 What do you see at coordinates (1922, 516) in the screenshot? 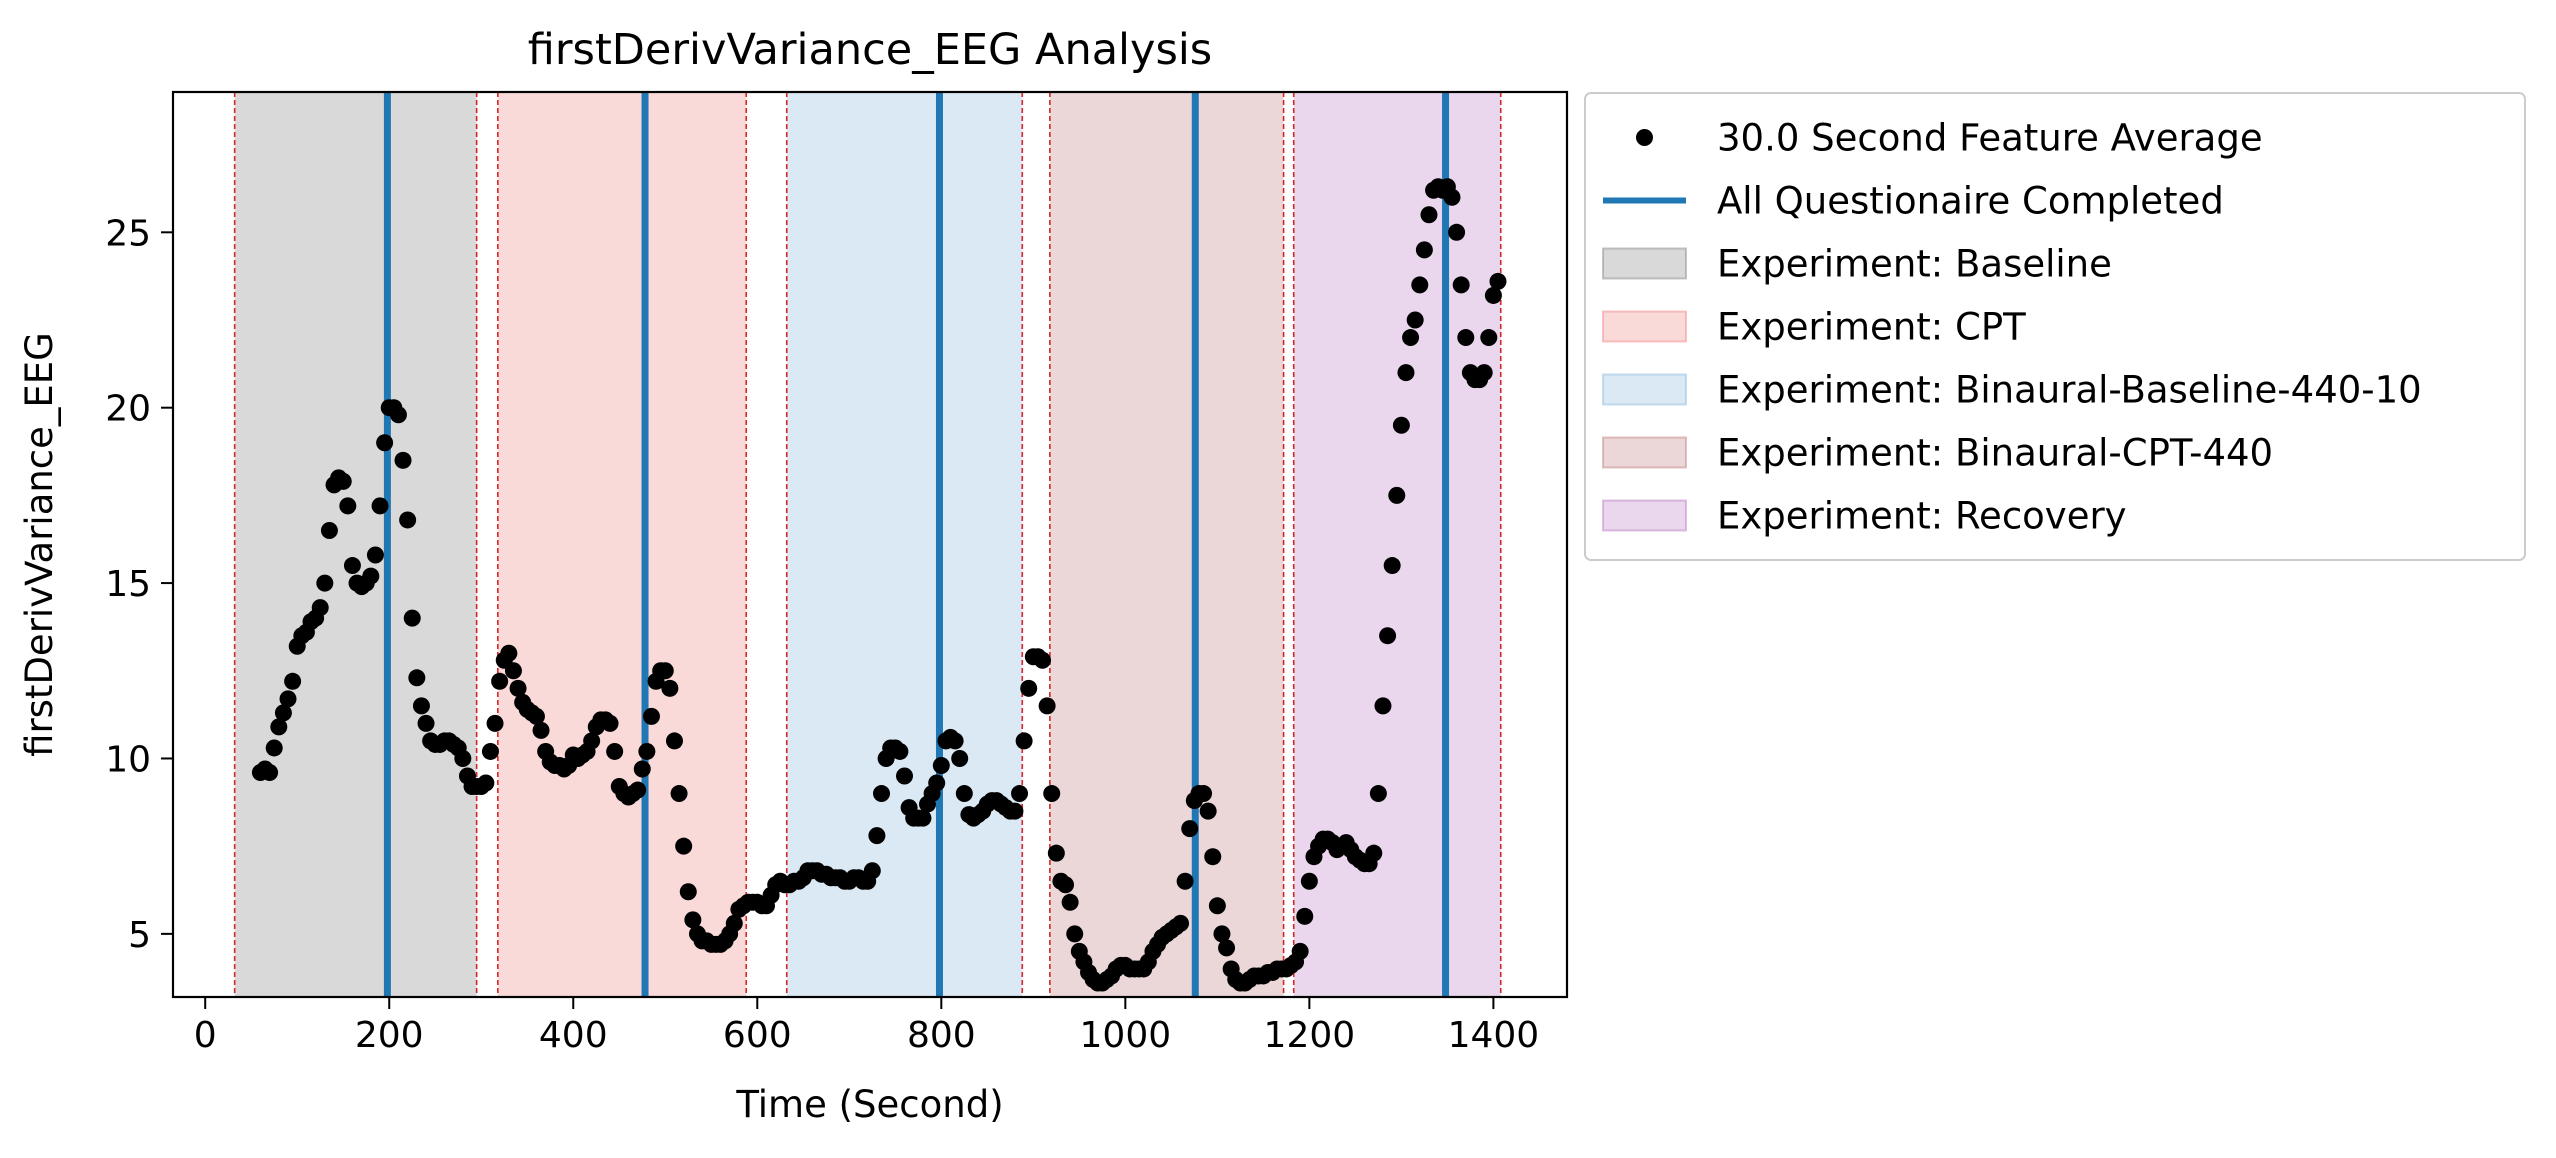
I see `legend-label-6: Experiment: Recovery` at bounding box center [1922, 516].